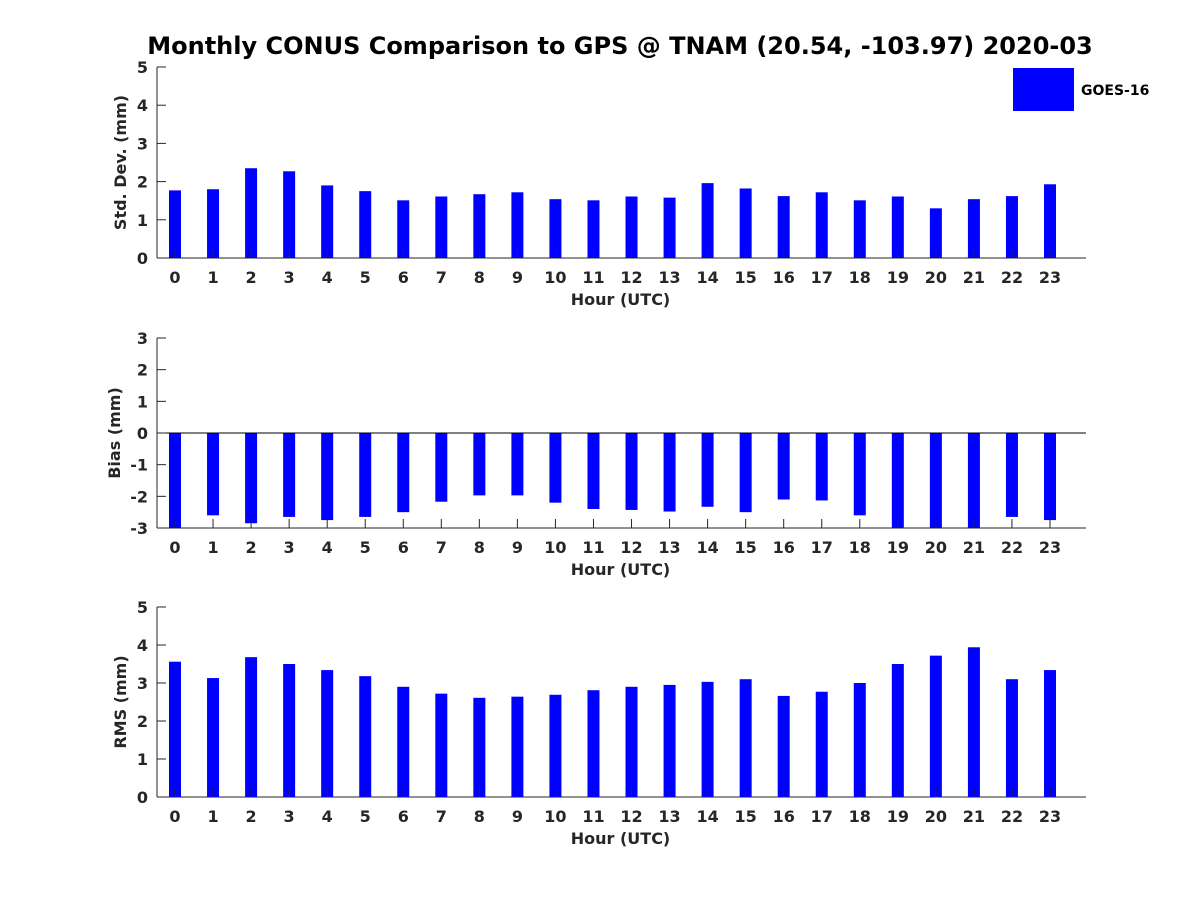 This screenshot has width=1200, height=900. What do you see at coordinates (139, 528) in the screenshot?
I see `y-tick-label: -3` at bounding box center [139, 528].